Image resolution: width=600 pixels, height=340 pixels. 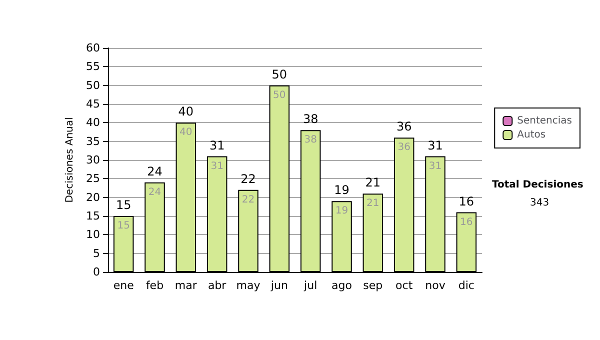 What do you see at coordinates (531, 135) in the screenshot?
I see `legend-label: Autos` at bounding box center [531, 135].